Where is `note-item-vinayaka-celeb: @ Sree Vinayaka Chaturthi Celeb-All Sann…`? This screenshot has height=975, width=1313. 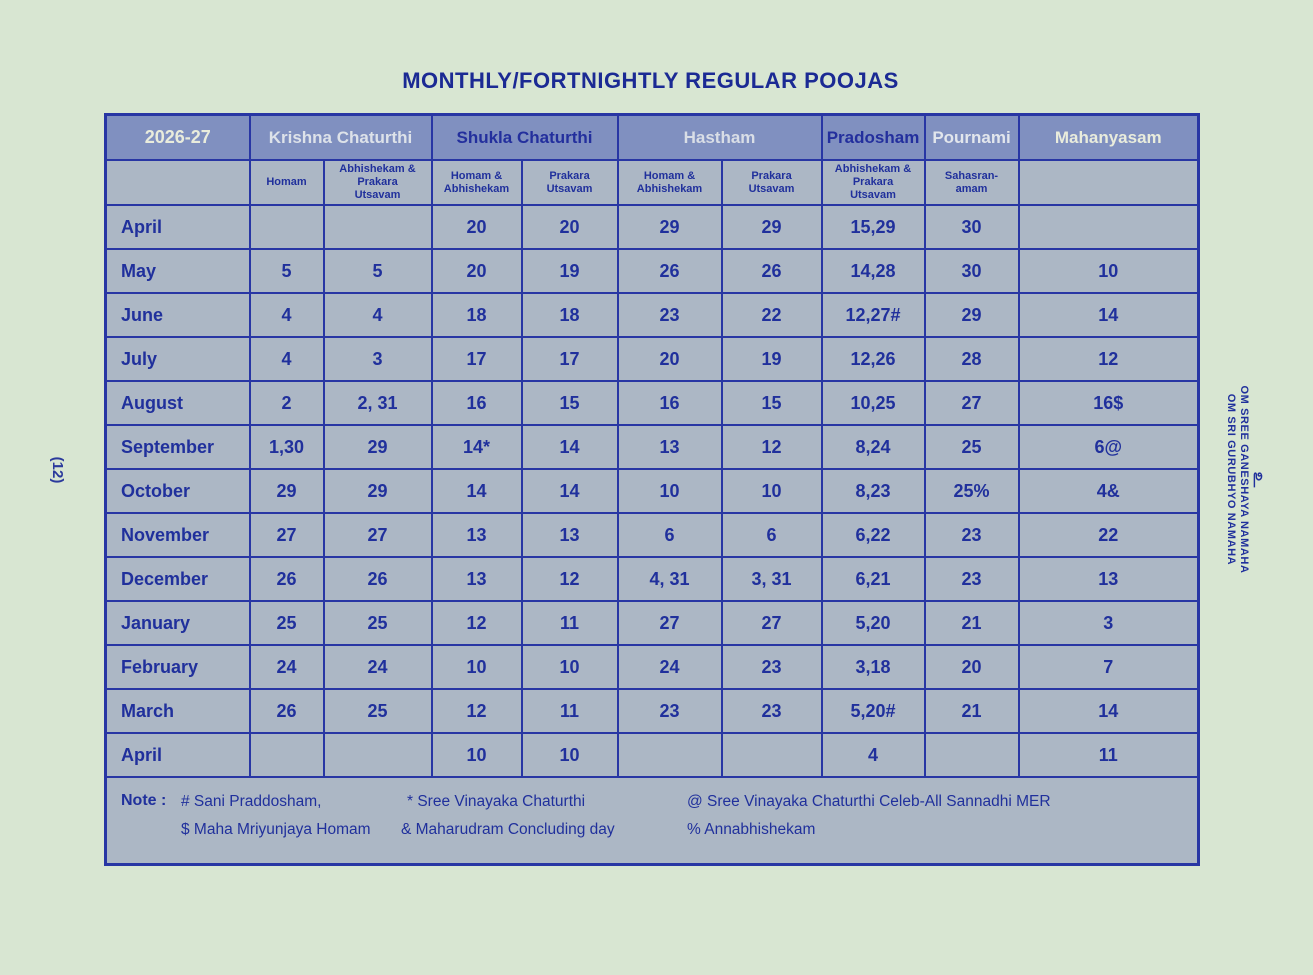
note-item-vinayaka-celeb: @ Sree Vinayaka Chaturthi Celeb-All Sann… is located at coordinates (869, 801).